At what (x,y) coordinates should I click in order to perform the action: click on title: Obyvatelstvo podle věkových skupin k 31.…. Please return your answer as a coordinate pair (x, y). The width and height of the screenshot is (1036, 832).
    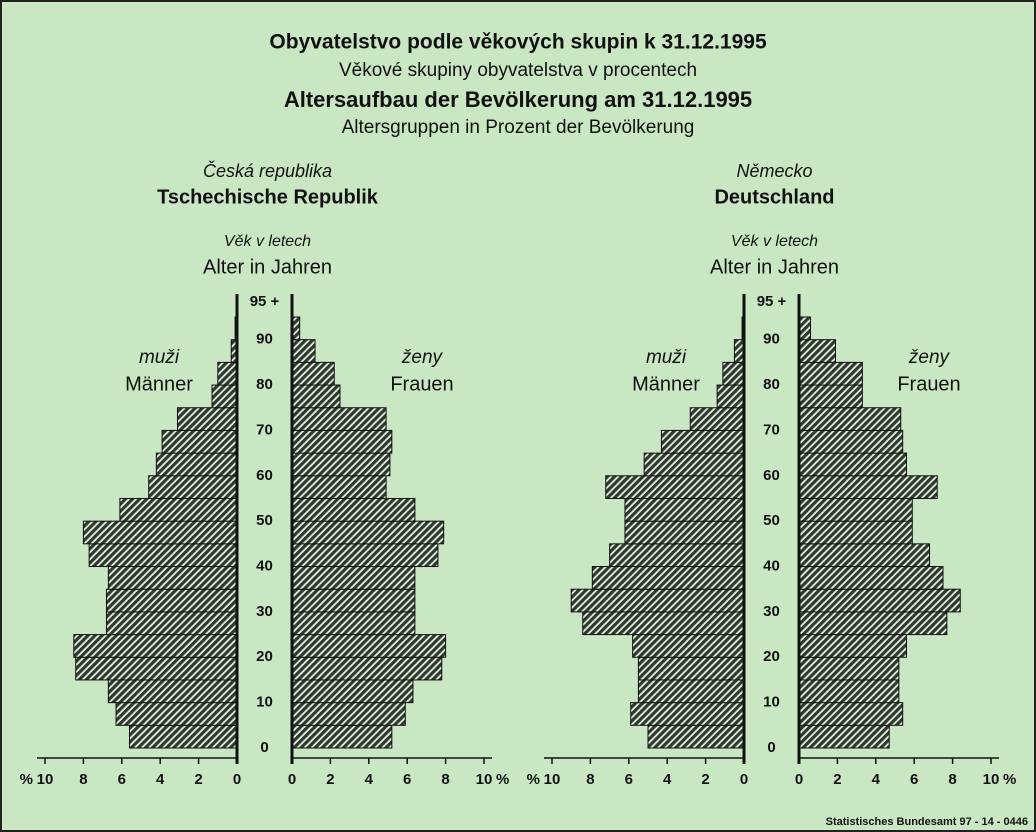
    Looking at the image, I should click on (518, 42).